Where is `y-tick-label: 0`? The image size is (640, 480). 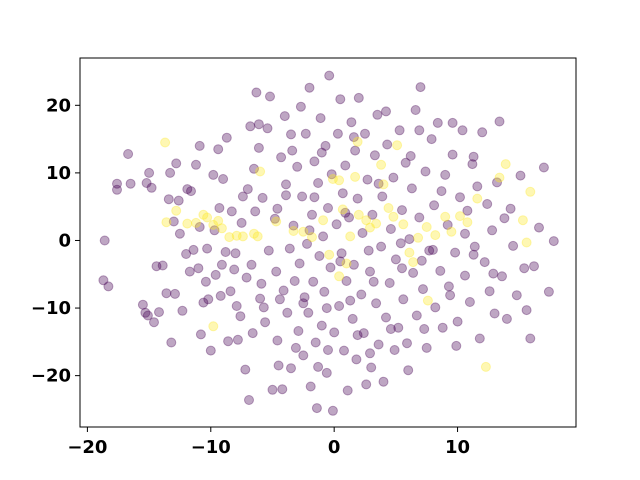
y-tick-label: 0 is located at coordinates (64, 240).